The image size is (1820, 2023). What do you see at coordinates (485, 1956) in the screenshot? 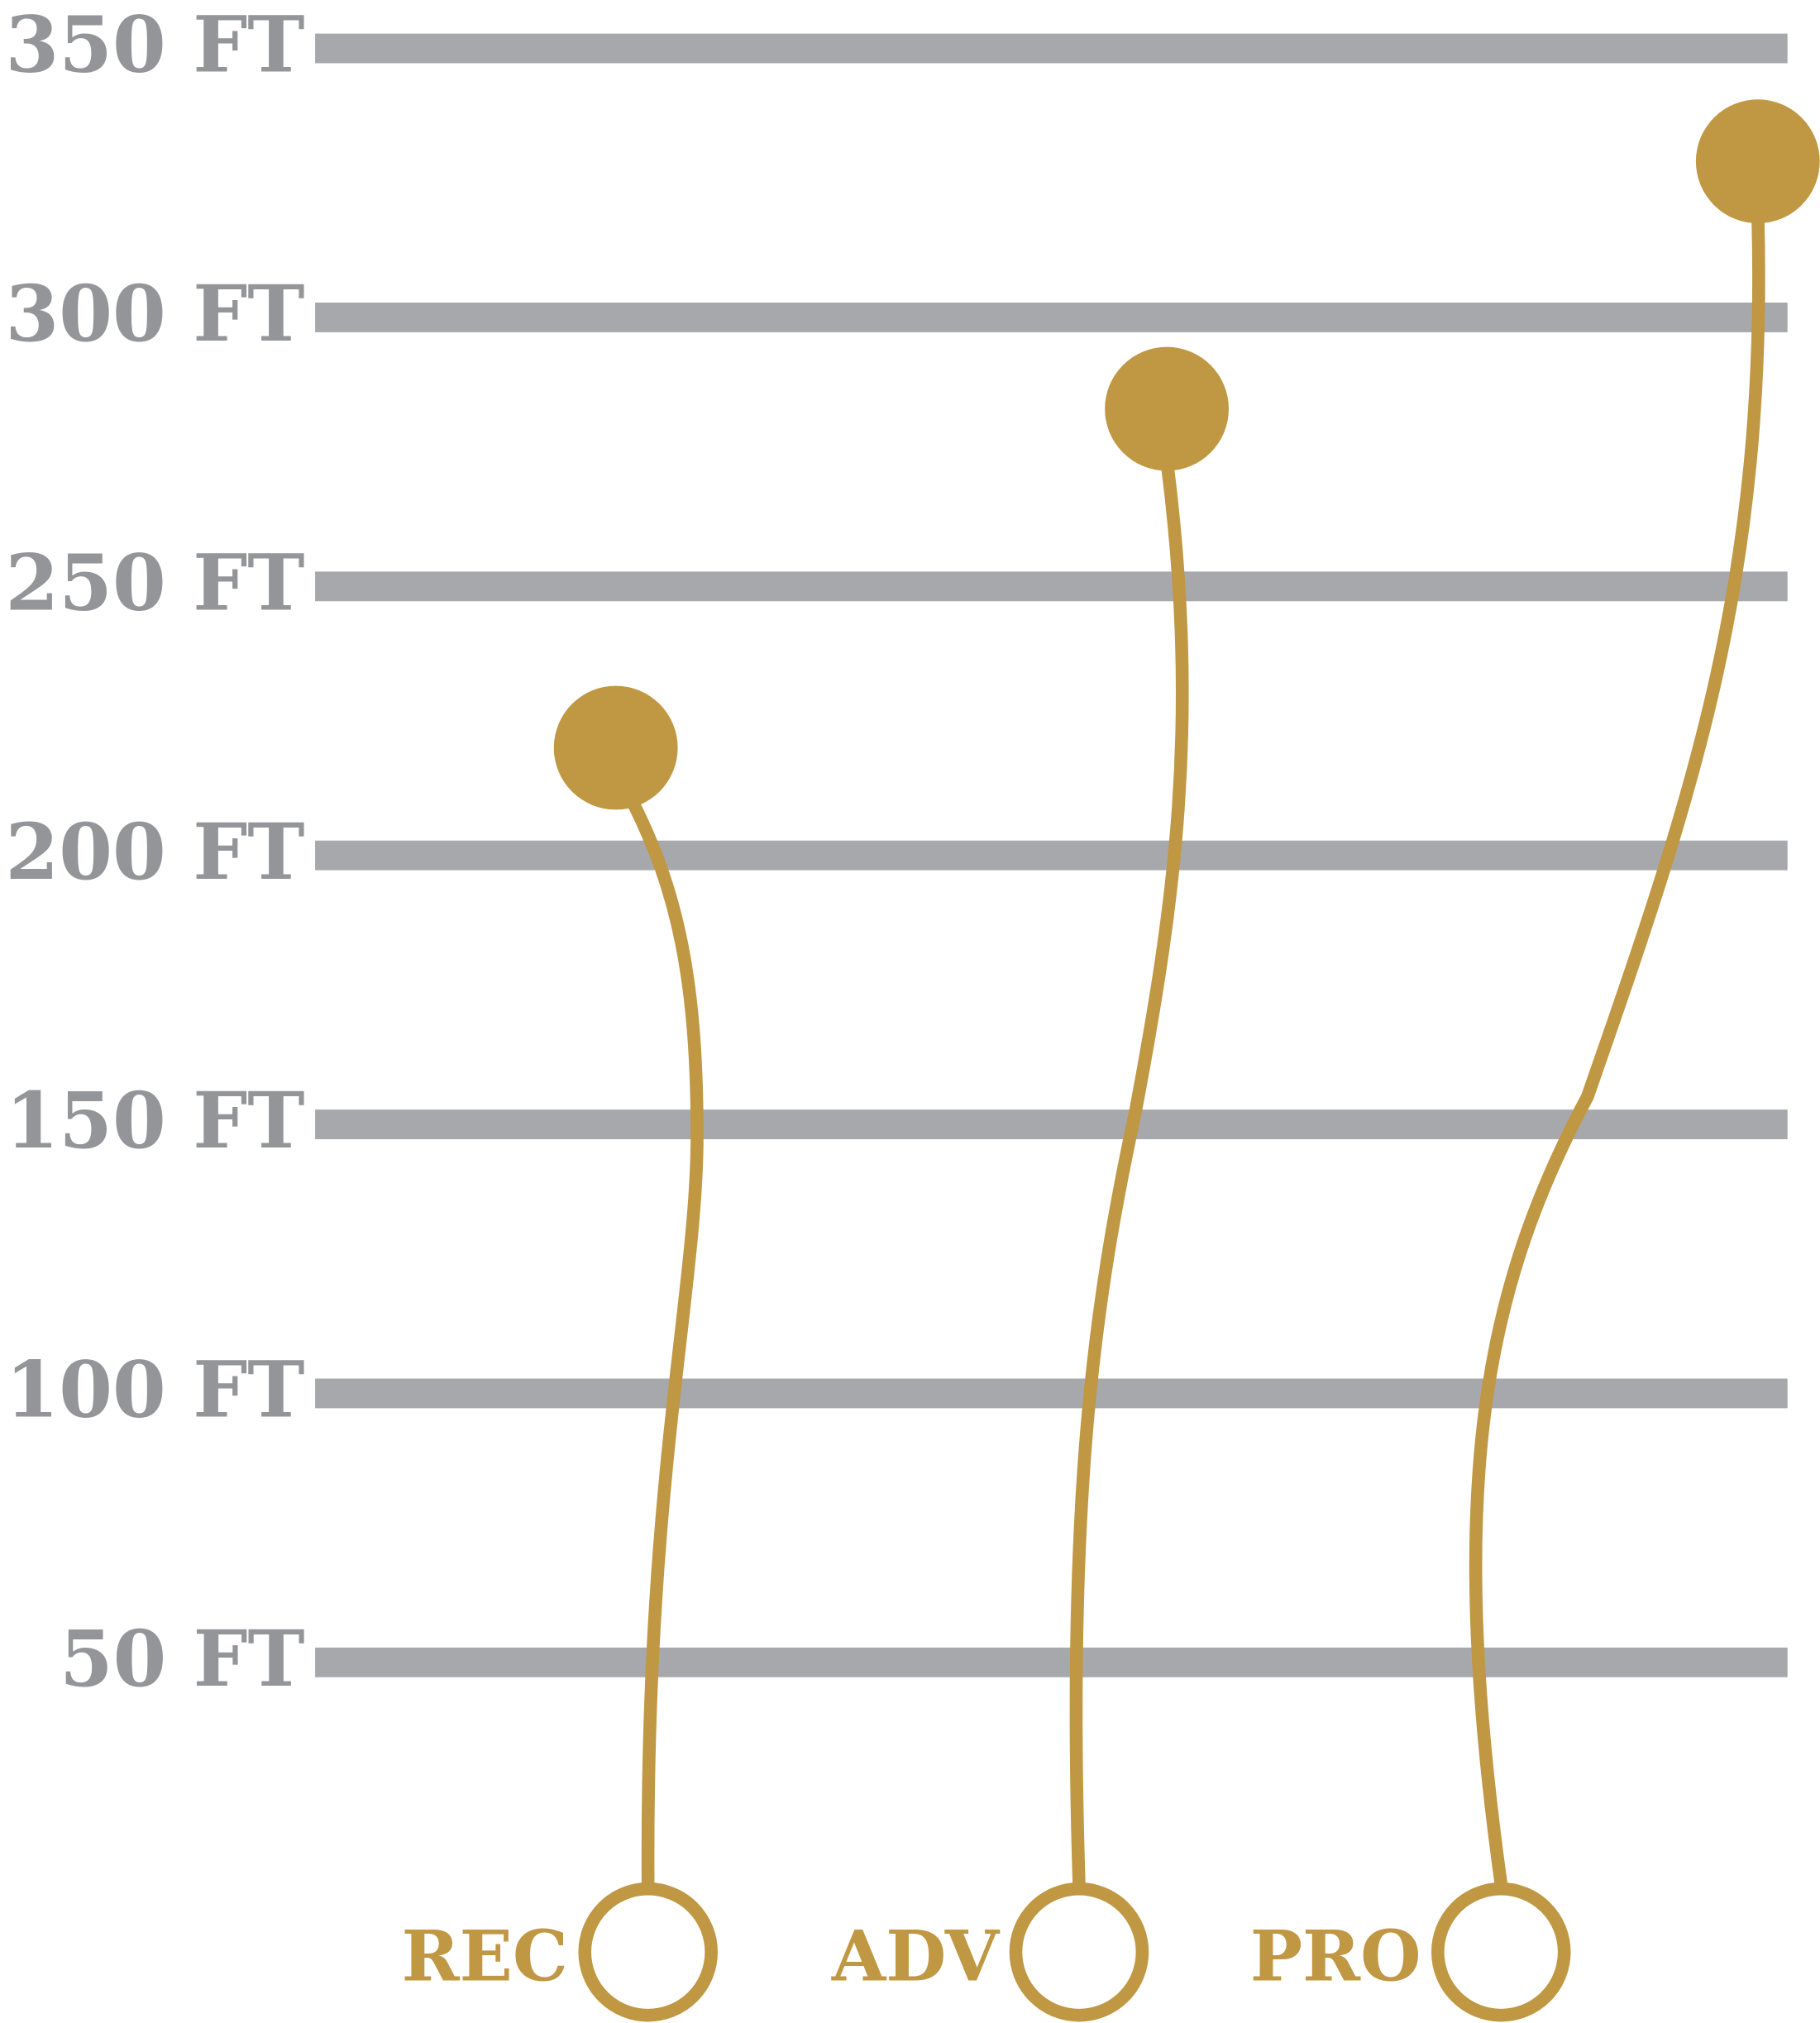
I see `category-label: REC` at bounding box center [485, 1956].